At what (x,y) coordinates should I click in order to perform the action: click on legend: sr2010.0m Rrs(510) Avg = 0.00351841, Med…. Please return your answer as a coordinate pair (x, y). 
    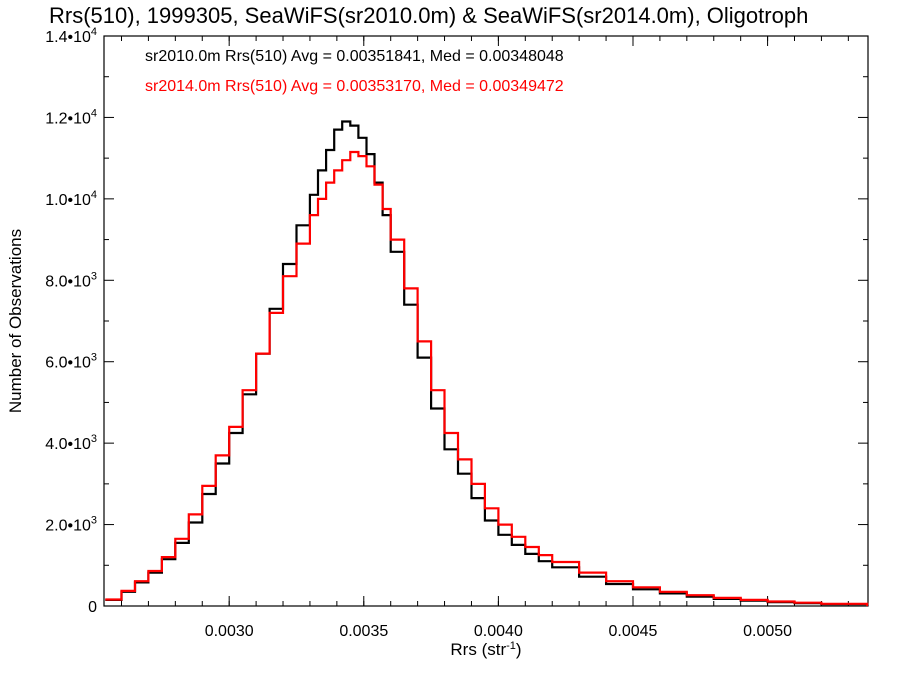
    Looking at the image, I should click on (354, 71).